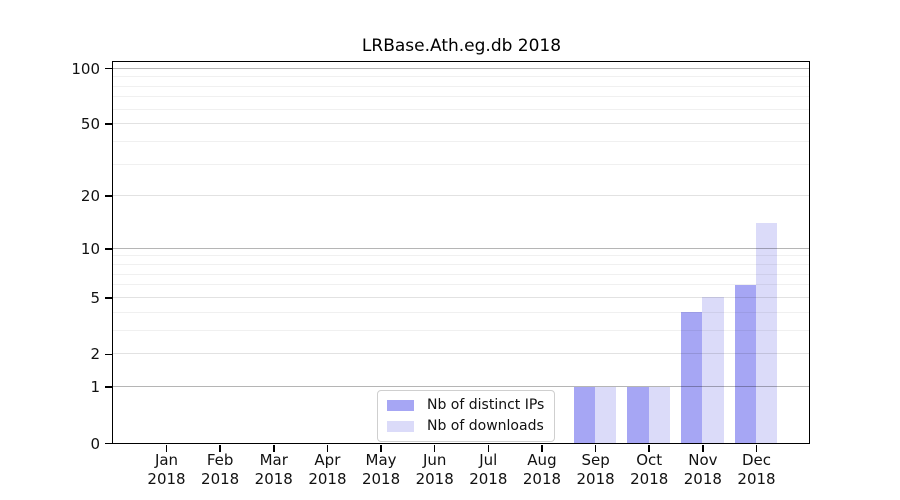 The width and height of the screenshot is (900, 500). I want to click on y-tick-label-10: 10, so click(90, 248).